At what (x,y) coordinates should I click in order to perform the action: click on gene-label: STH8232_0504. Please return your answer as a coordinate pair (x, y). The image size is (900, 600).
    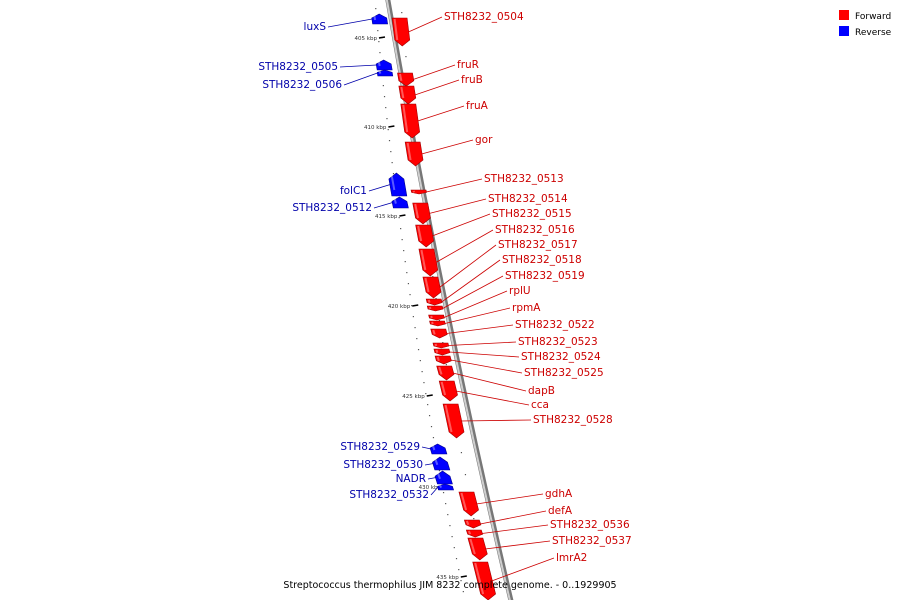
    Looking at the image, I should click on (484, 17).